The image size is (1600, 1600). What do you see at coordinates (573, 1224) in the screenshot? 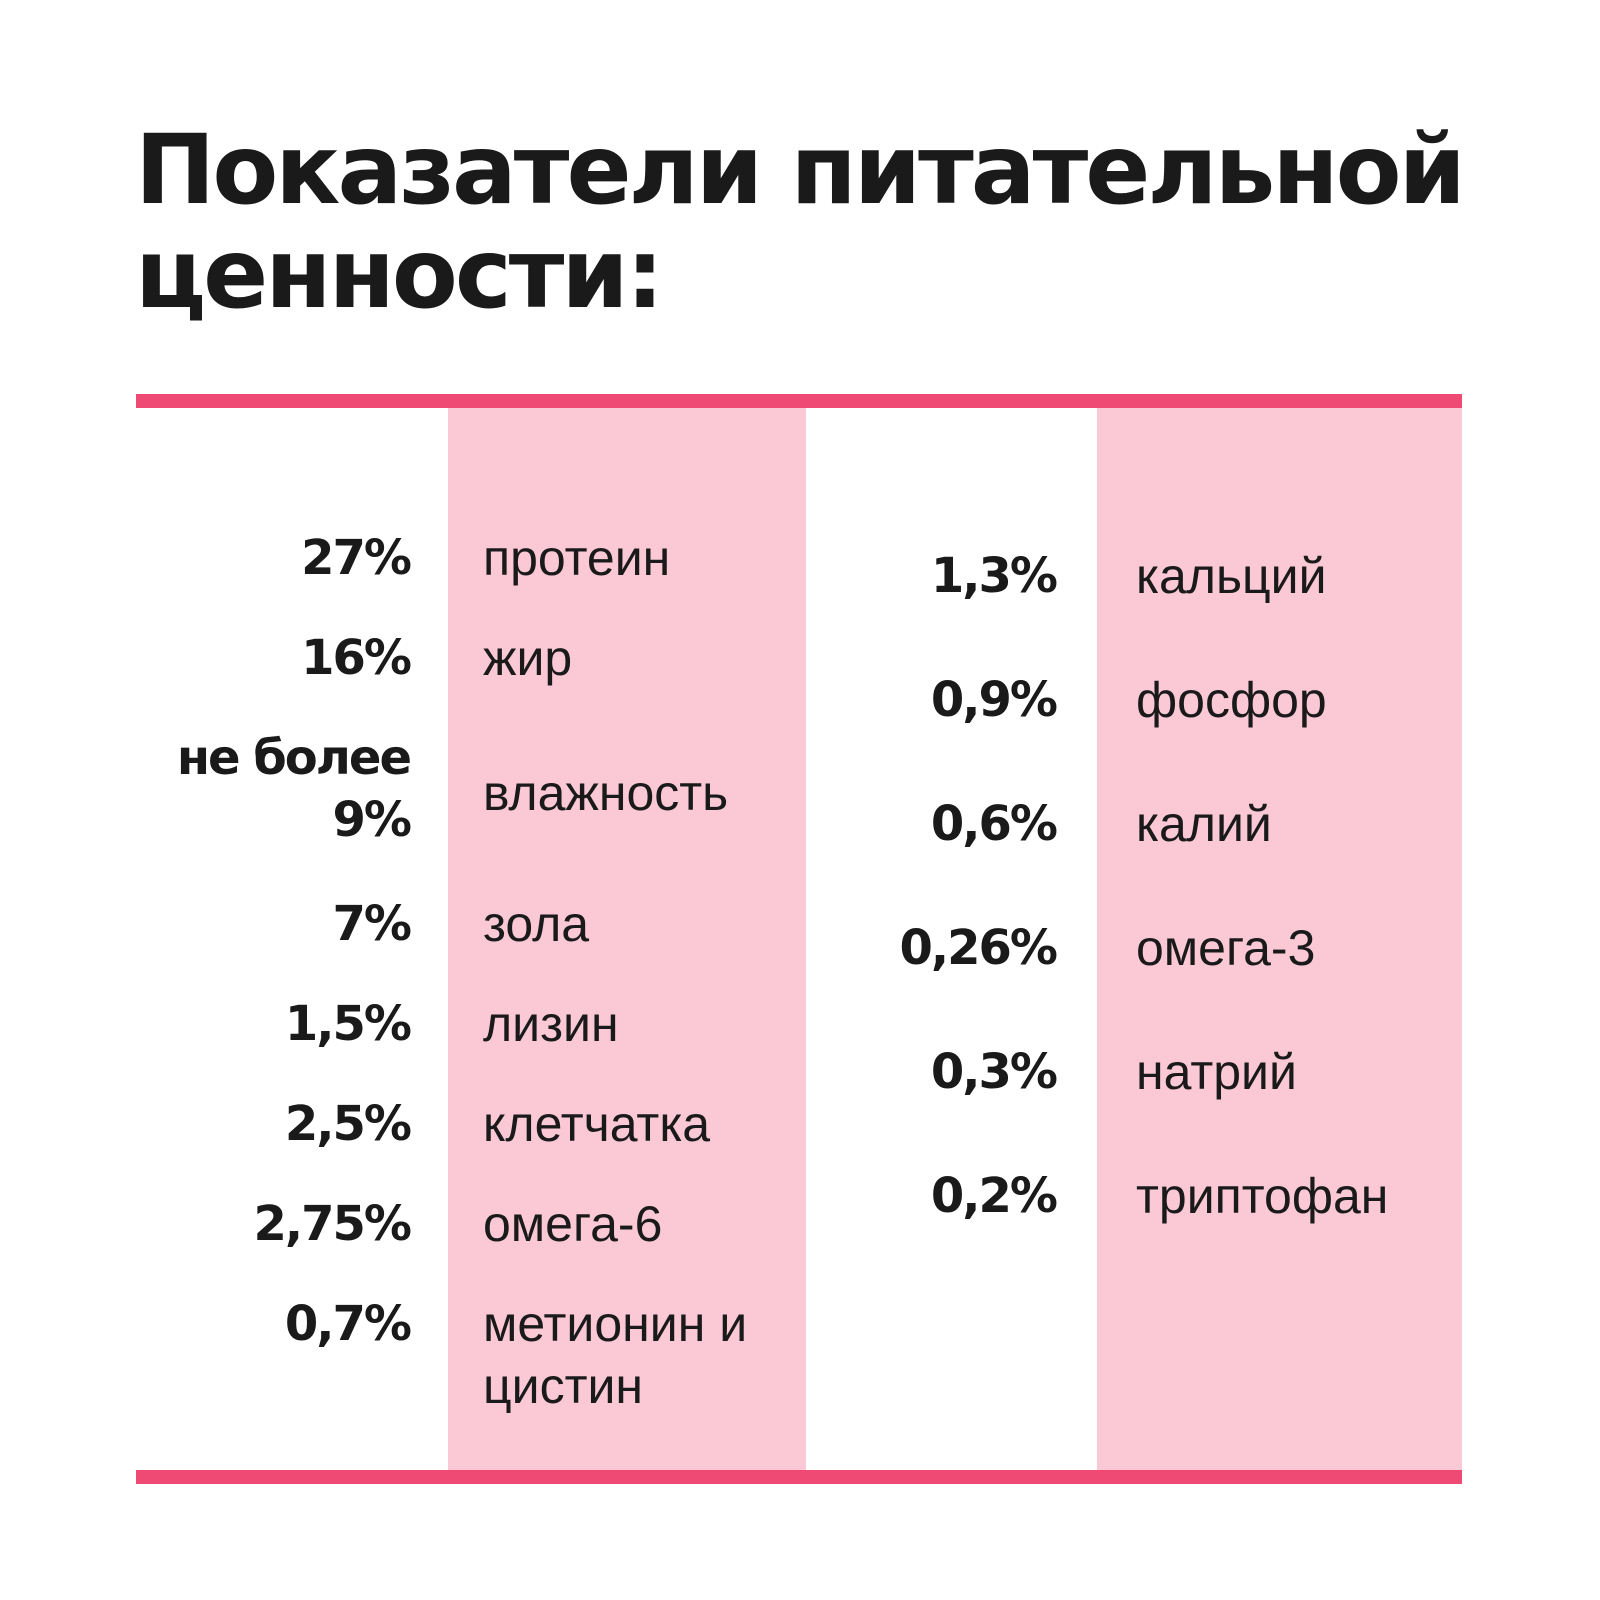
I see `nutrient-name: омега-6` at bounding box center [573, 1224].